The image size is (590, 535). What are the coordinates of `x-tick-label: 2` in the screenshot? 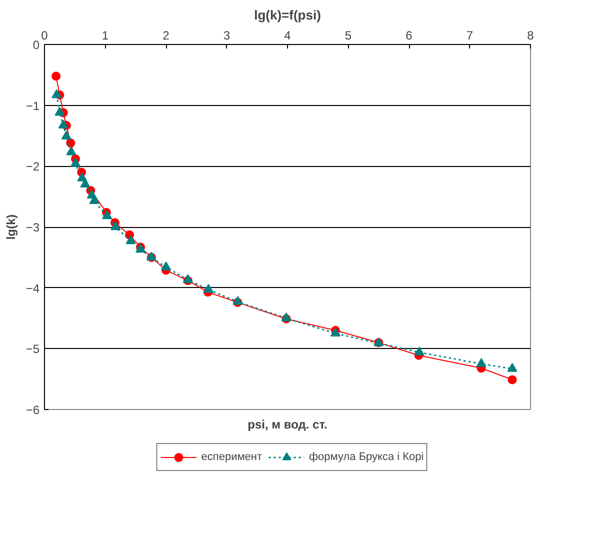 It's located at (166, 35).